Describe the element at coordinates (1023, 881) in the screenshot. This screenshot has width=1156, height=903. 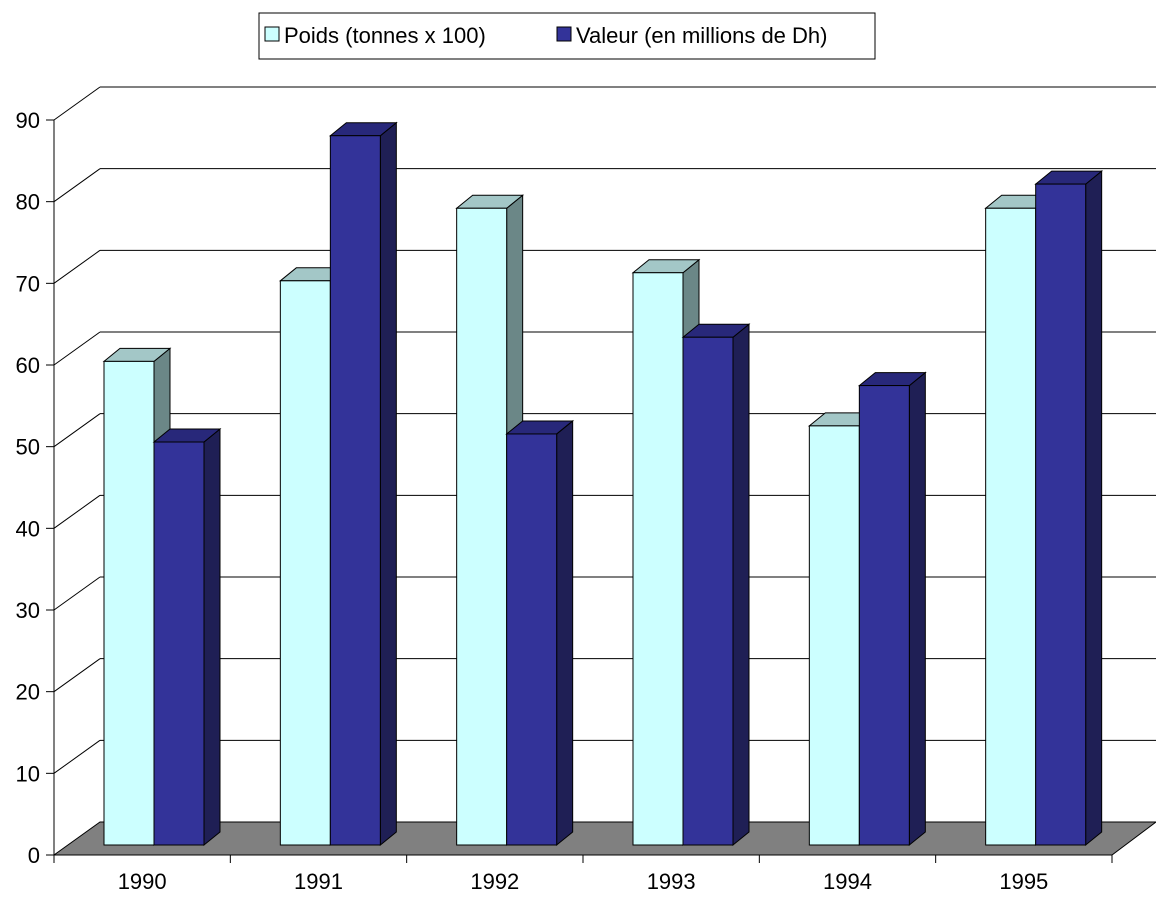
I see `x-tick-label: 1995` at that location.